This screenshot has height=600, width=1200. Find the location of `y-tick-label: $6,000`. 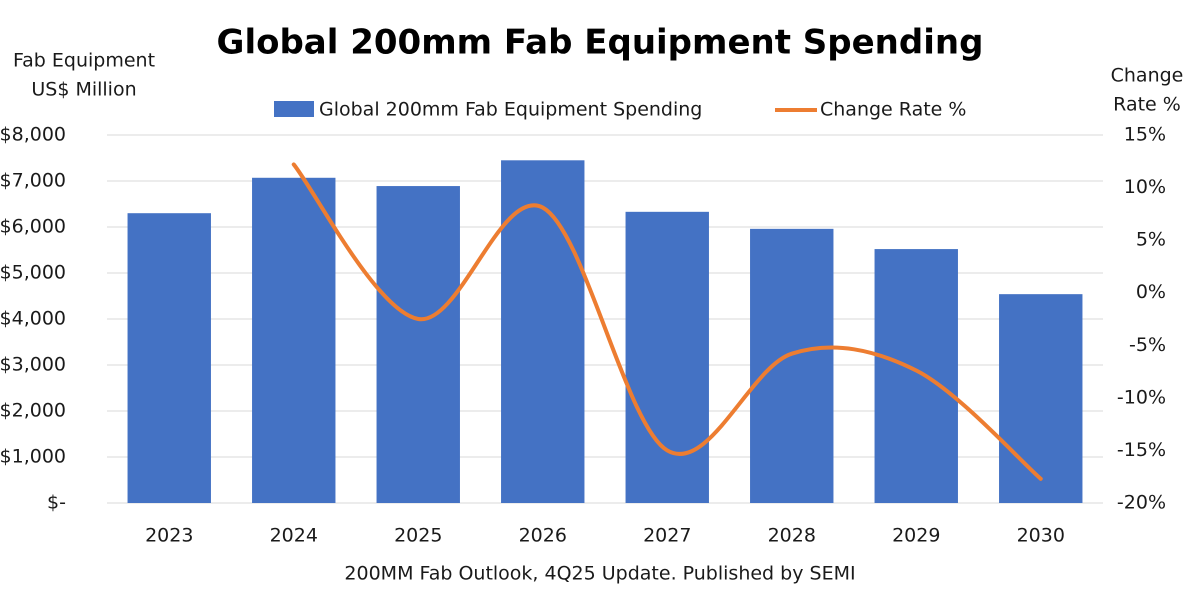

y-tick-label: $6,000 is located at coordinates (33, 227).